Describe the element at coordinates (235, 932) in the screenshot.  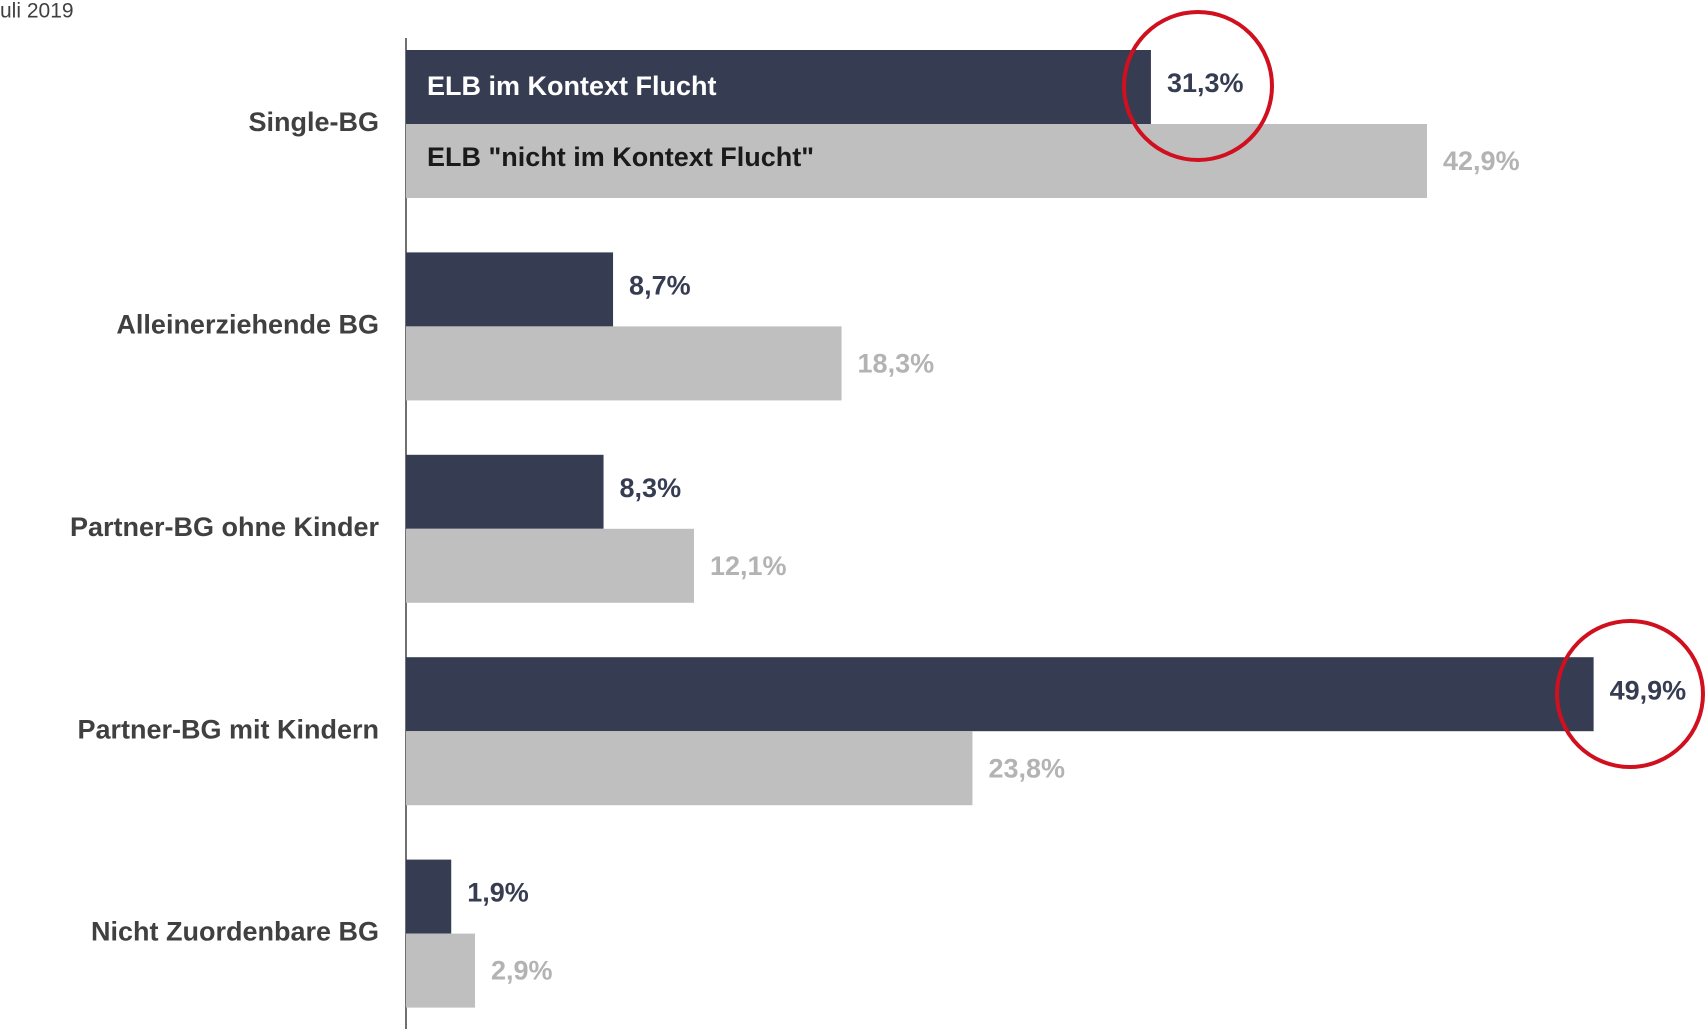
I see `y-tick-label: Nicht Zuordenbare BG` at that location.